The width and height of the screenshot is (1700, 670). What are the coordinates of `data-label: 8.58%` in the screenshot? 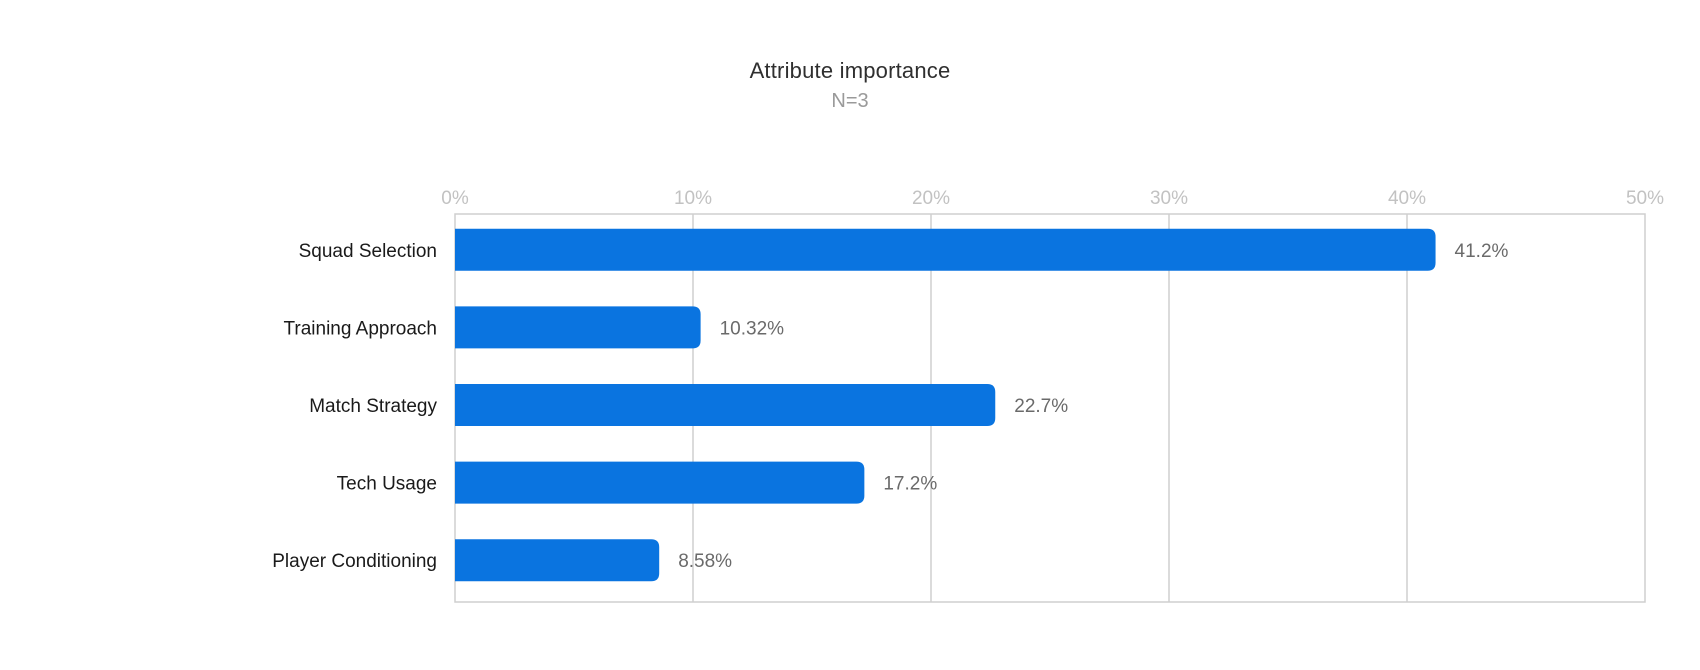 It's located at (705, 561).